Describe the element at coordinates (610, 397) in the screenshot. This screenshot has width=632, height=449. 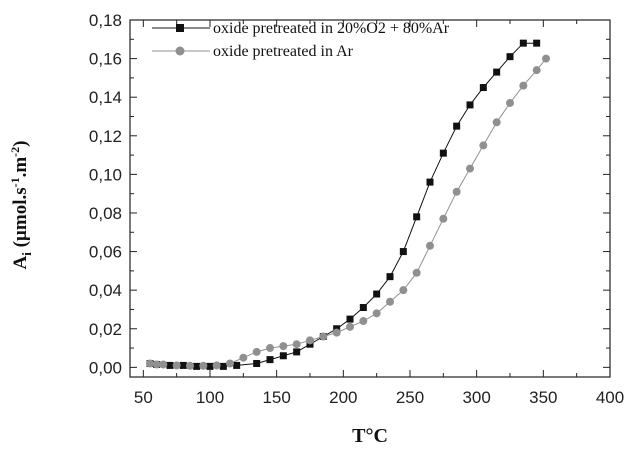
I see `x-tick-label: 400` at that location.